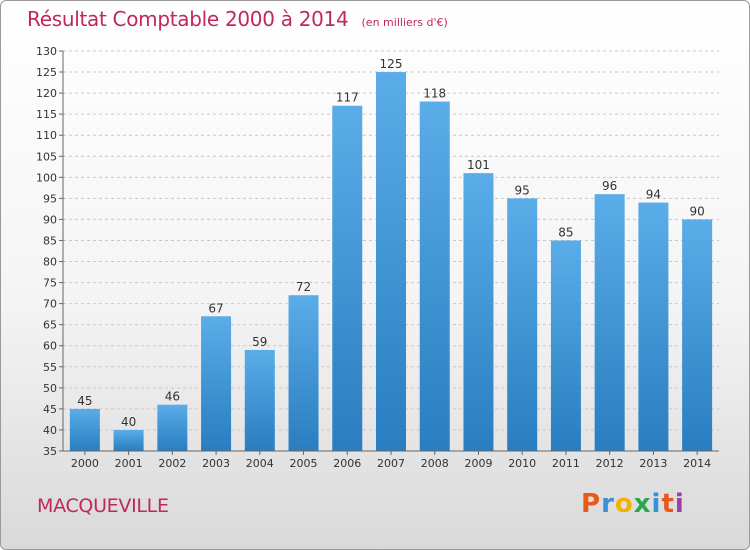  I want to click on y-tick-label: 60, so click(50, 346).